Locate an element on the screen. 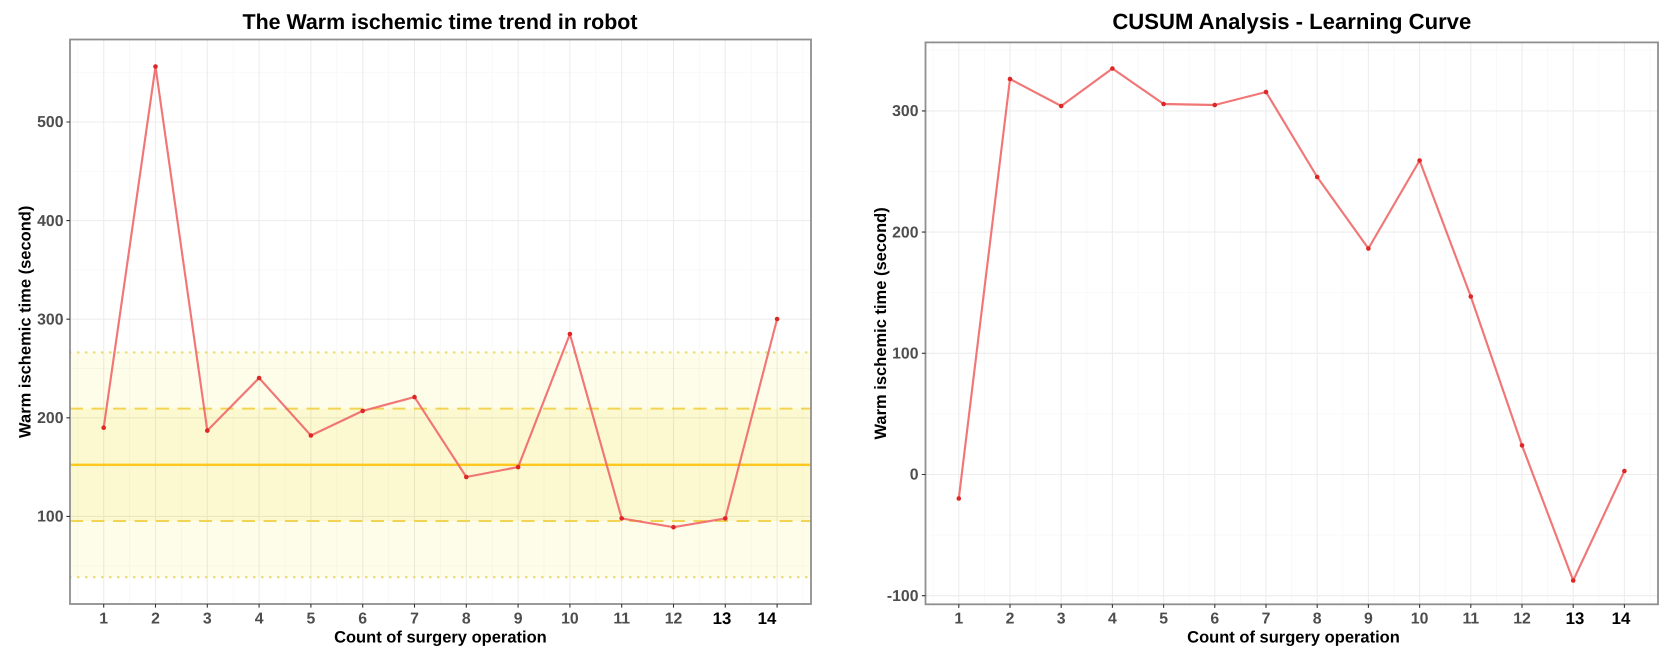 The image size is (1671, 653). svg-text:The Warm ischemic time trend i: The Warm ischemic time trend in robot is located at coordinates (440, 22).